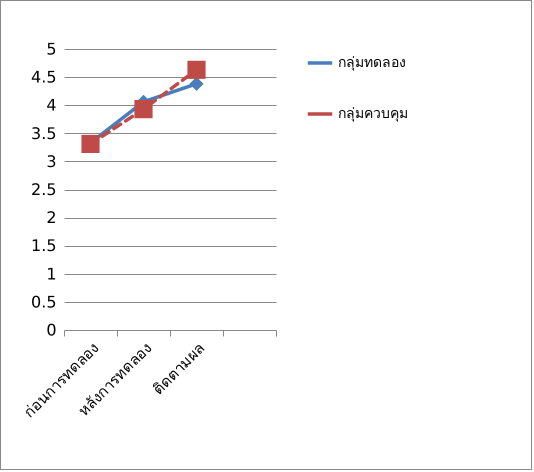  Describe the element at coordinates (43, 189) in the screenshot. I see `y-tick-label: 2.5` at that location.